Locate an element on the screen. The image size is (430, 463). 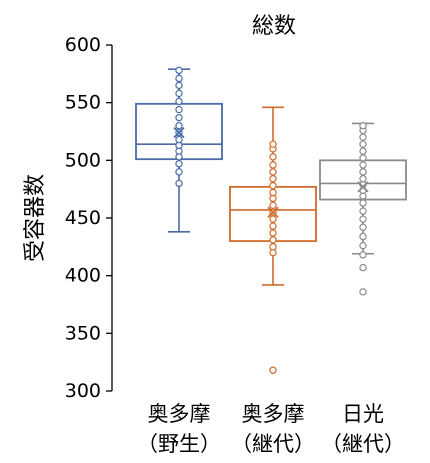
y-tick-label: 450 is located at coordinates (83, 218).